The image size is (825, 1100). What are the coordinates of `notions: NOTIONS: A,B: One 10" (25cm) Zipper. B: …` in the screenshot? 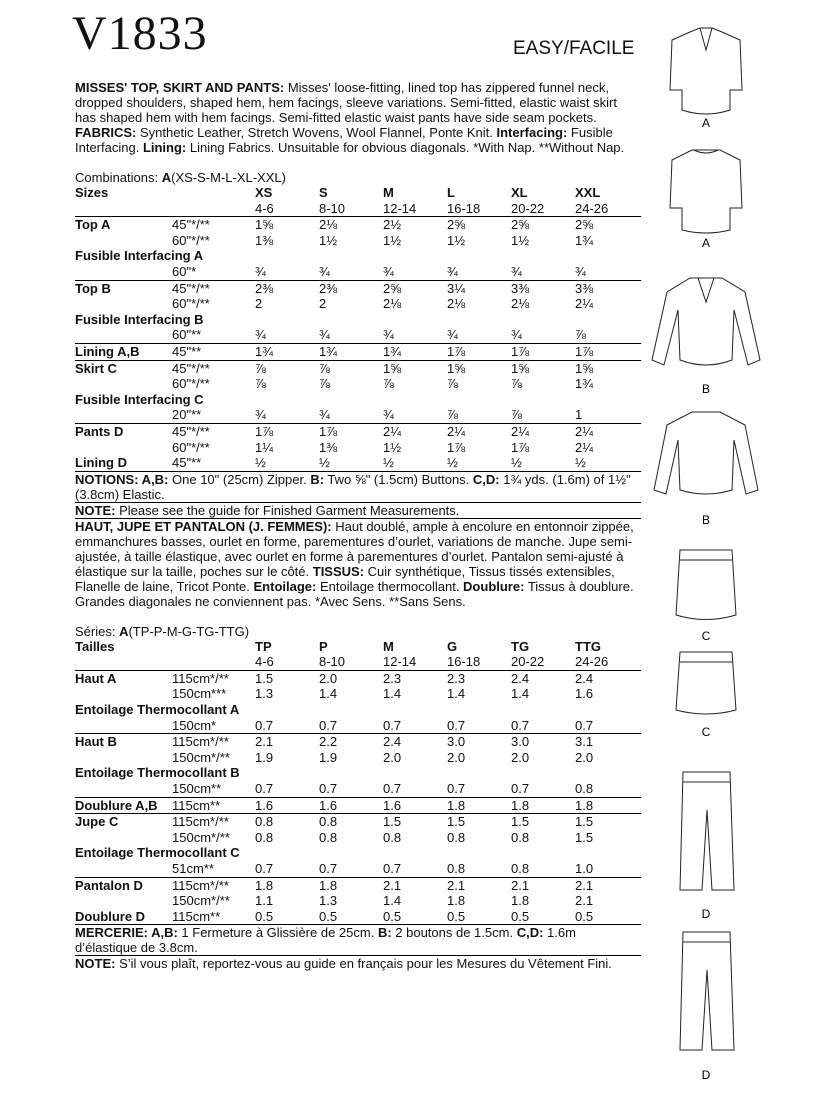 It's located at (358, 486).